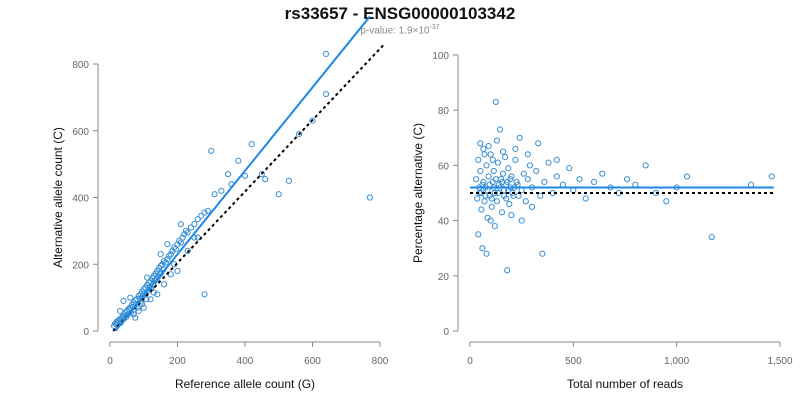  Describe the element at coordinates (80, 65) in the screenshot. I see `y-tick-label: 800` at that location.